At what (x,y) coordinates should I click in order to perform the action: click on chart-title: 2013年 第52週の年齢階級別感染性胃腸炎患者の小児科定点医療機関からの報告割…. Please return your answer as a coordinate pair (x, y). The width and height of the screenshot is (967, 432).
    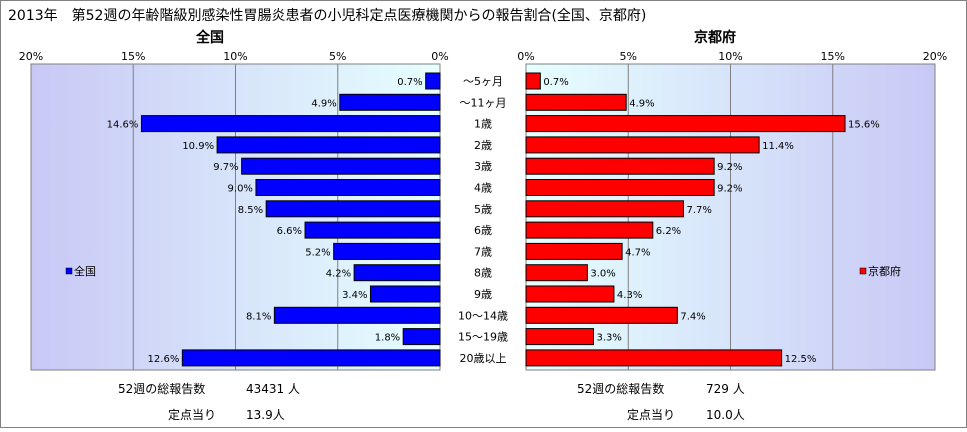
    Looking at the image, I should click on (327, 15).